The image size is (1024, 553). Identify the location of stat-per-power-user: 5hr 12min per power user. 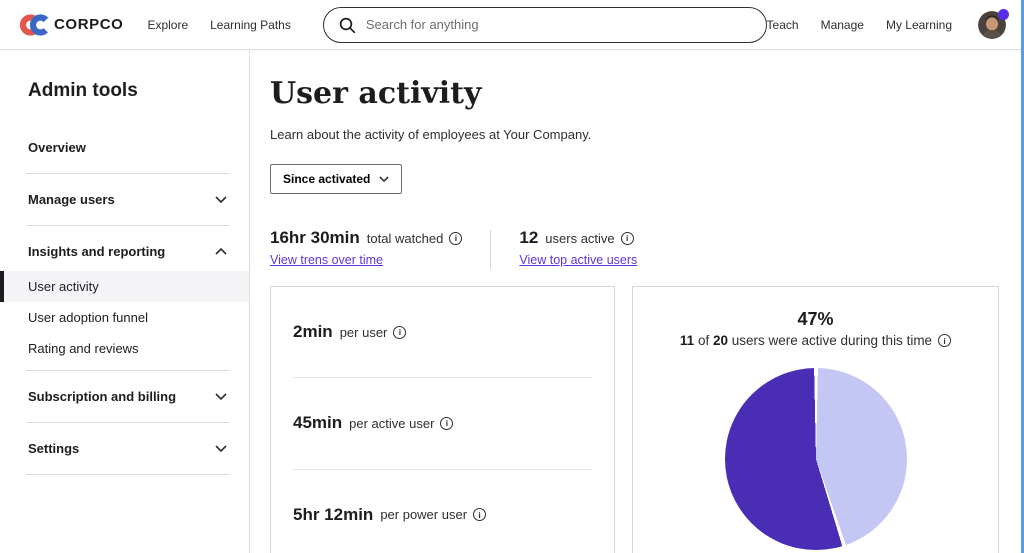
(442, 511).